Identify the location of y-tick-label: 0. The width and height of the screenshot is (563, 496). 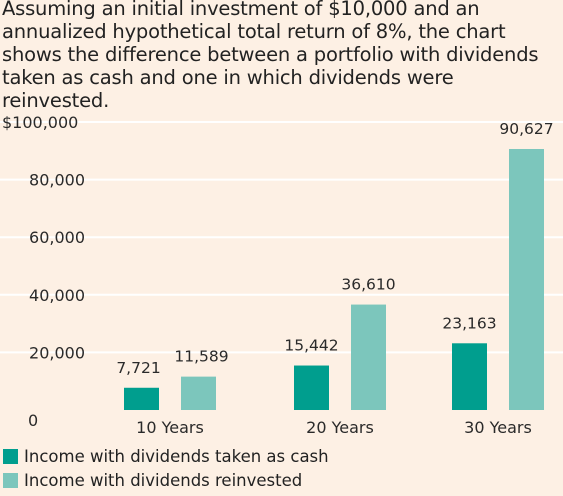
(33, 420).